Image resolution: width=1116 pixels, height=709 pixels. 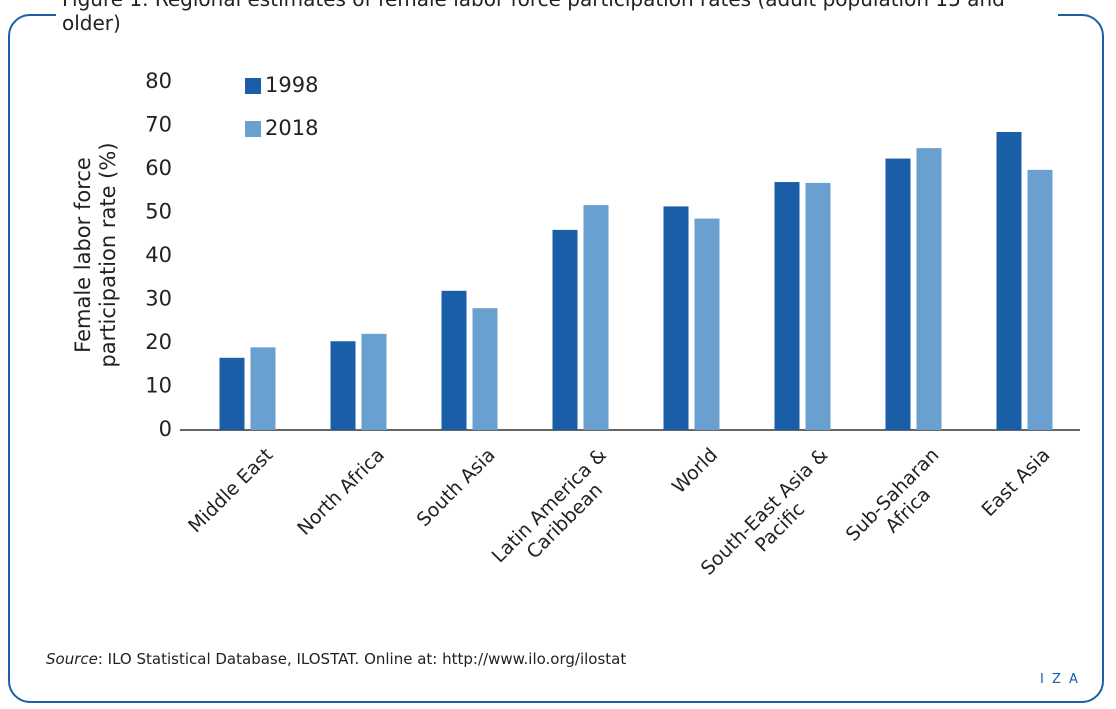 I want to click on legend-label: 1998, so click(x=291, y=85).